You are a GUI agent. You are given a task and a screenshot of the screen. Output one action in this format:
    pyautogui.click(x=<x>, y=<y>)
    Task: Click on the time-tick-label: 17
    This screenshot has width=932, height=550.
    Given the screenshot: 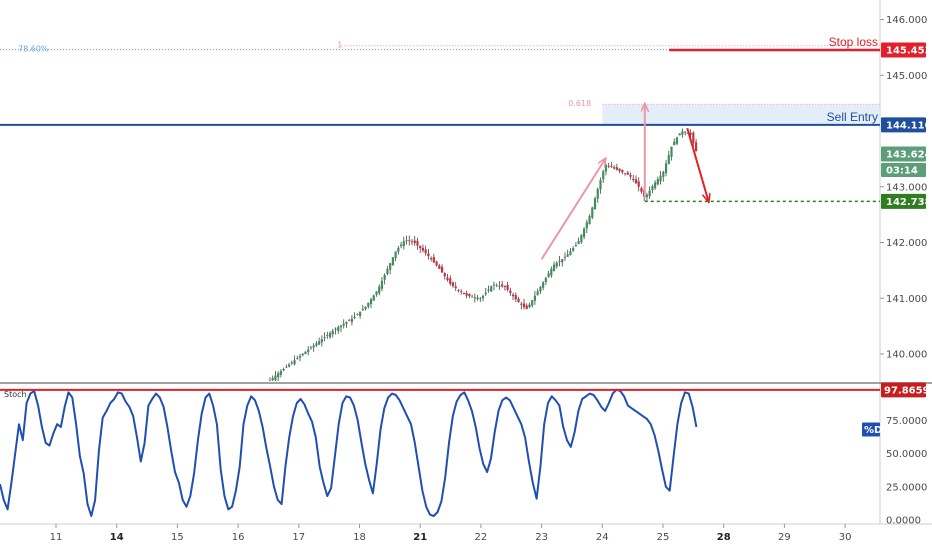 What is the action you would take?
    pyautogui.click(x=298, y=537)
    